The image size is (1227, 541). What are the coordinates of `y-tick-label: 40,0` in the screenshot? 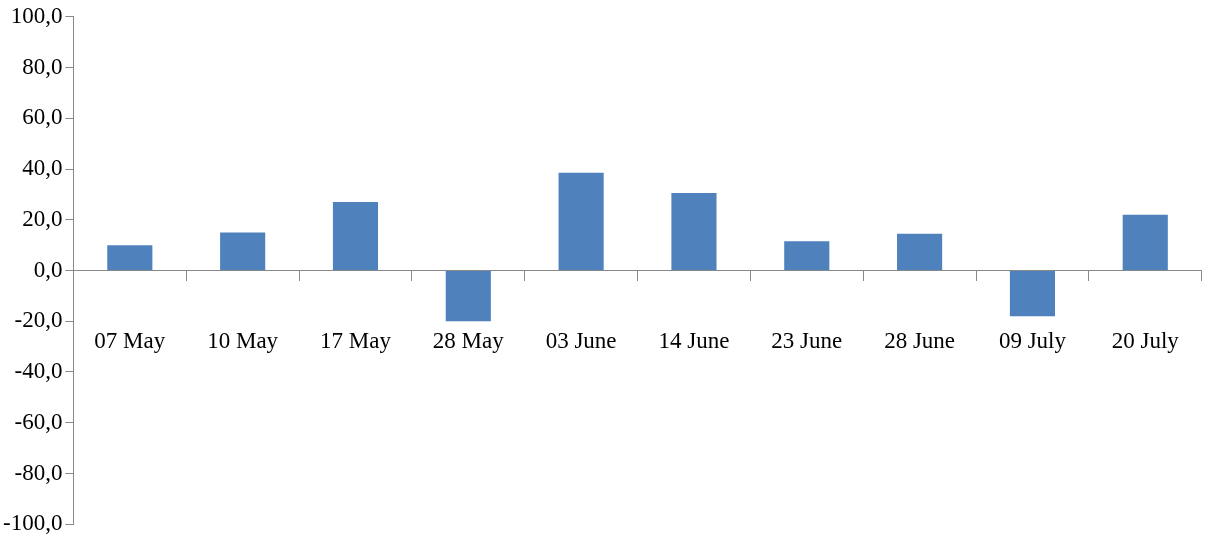 It's located at (42, 168).